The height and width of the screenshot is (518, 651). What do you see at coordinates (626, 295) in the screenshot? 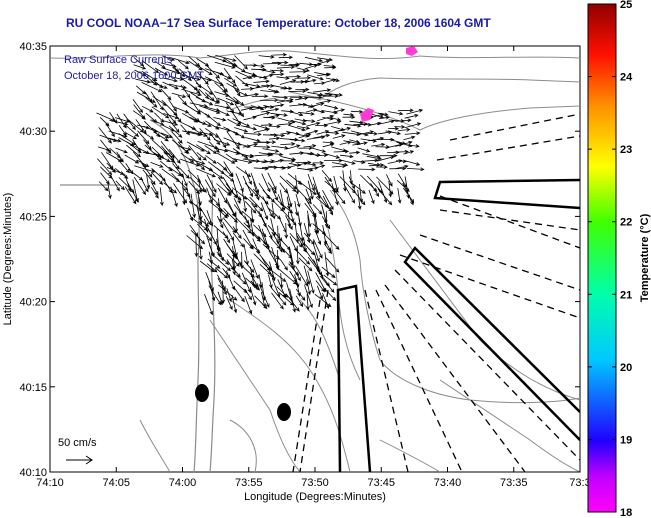
I see `colorbar-tick-label: 21` at bounding box center [626, 295].